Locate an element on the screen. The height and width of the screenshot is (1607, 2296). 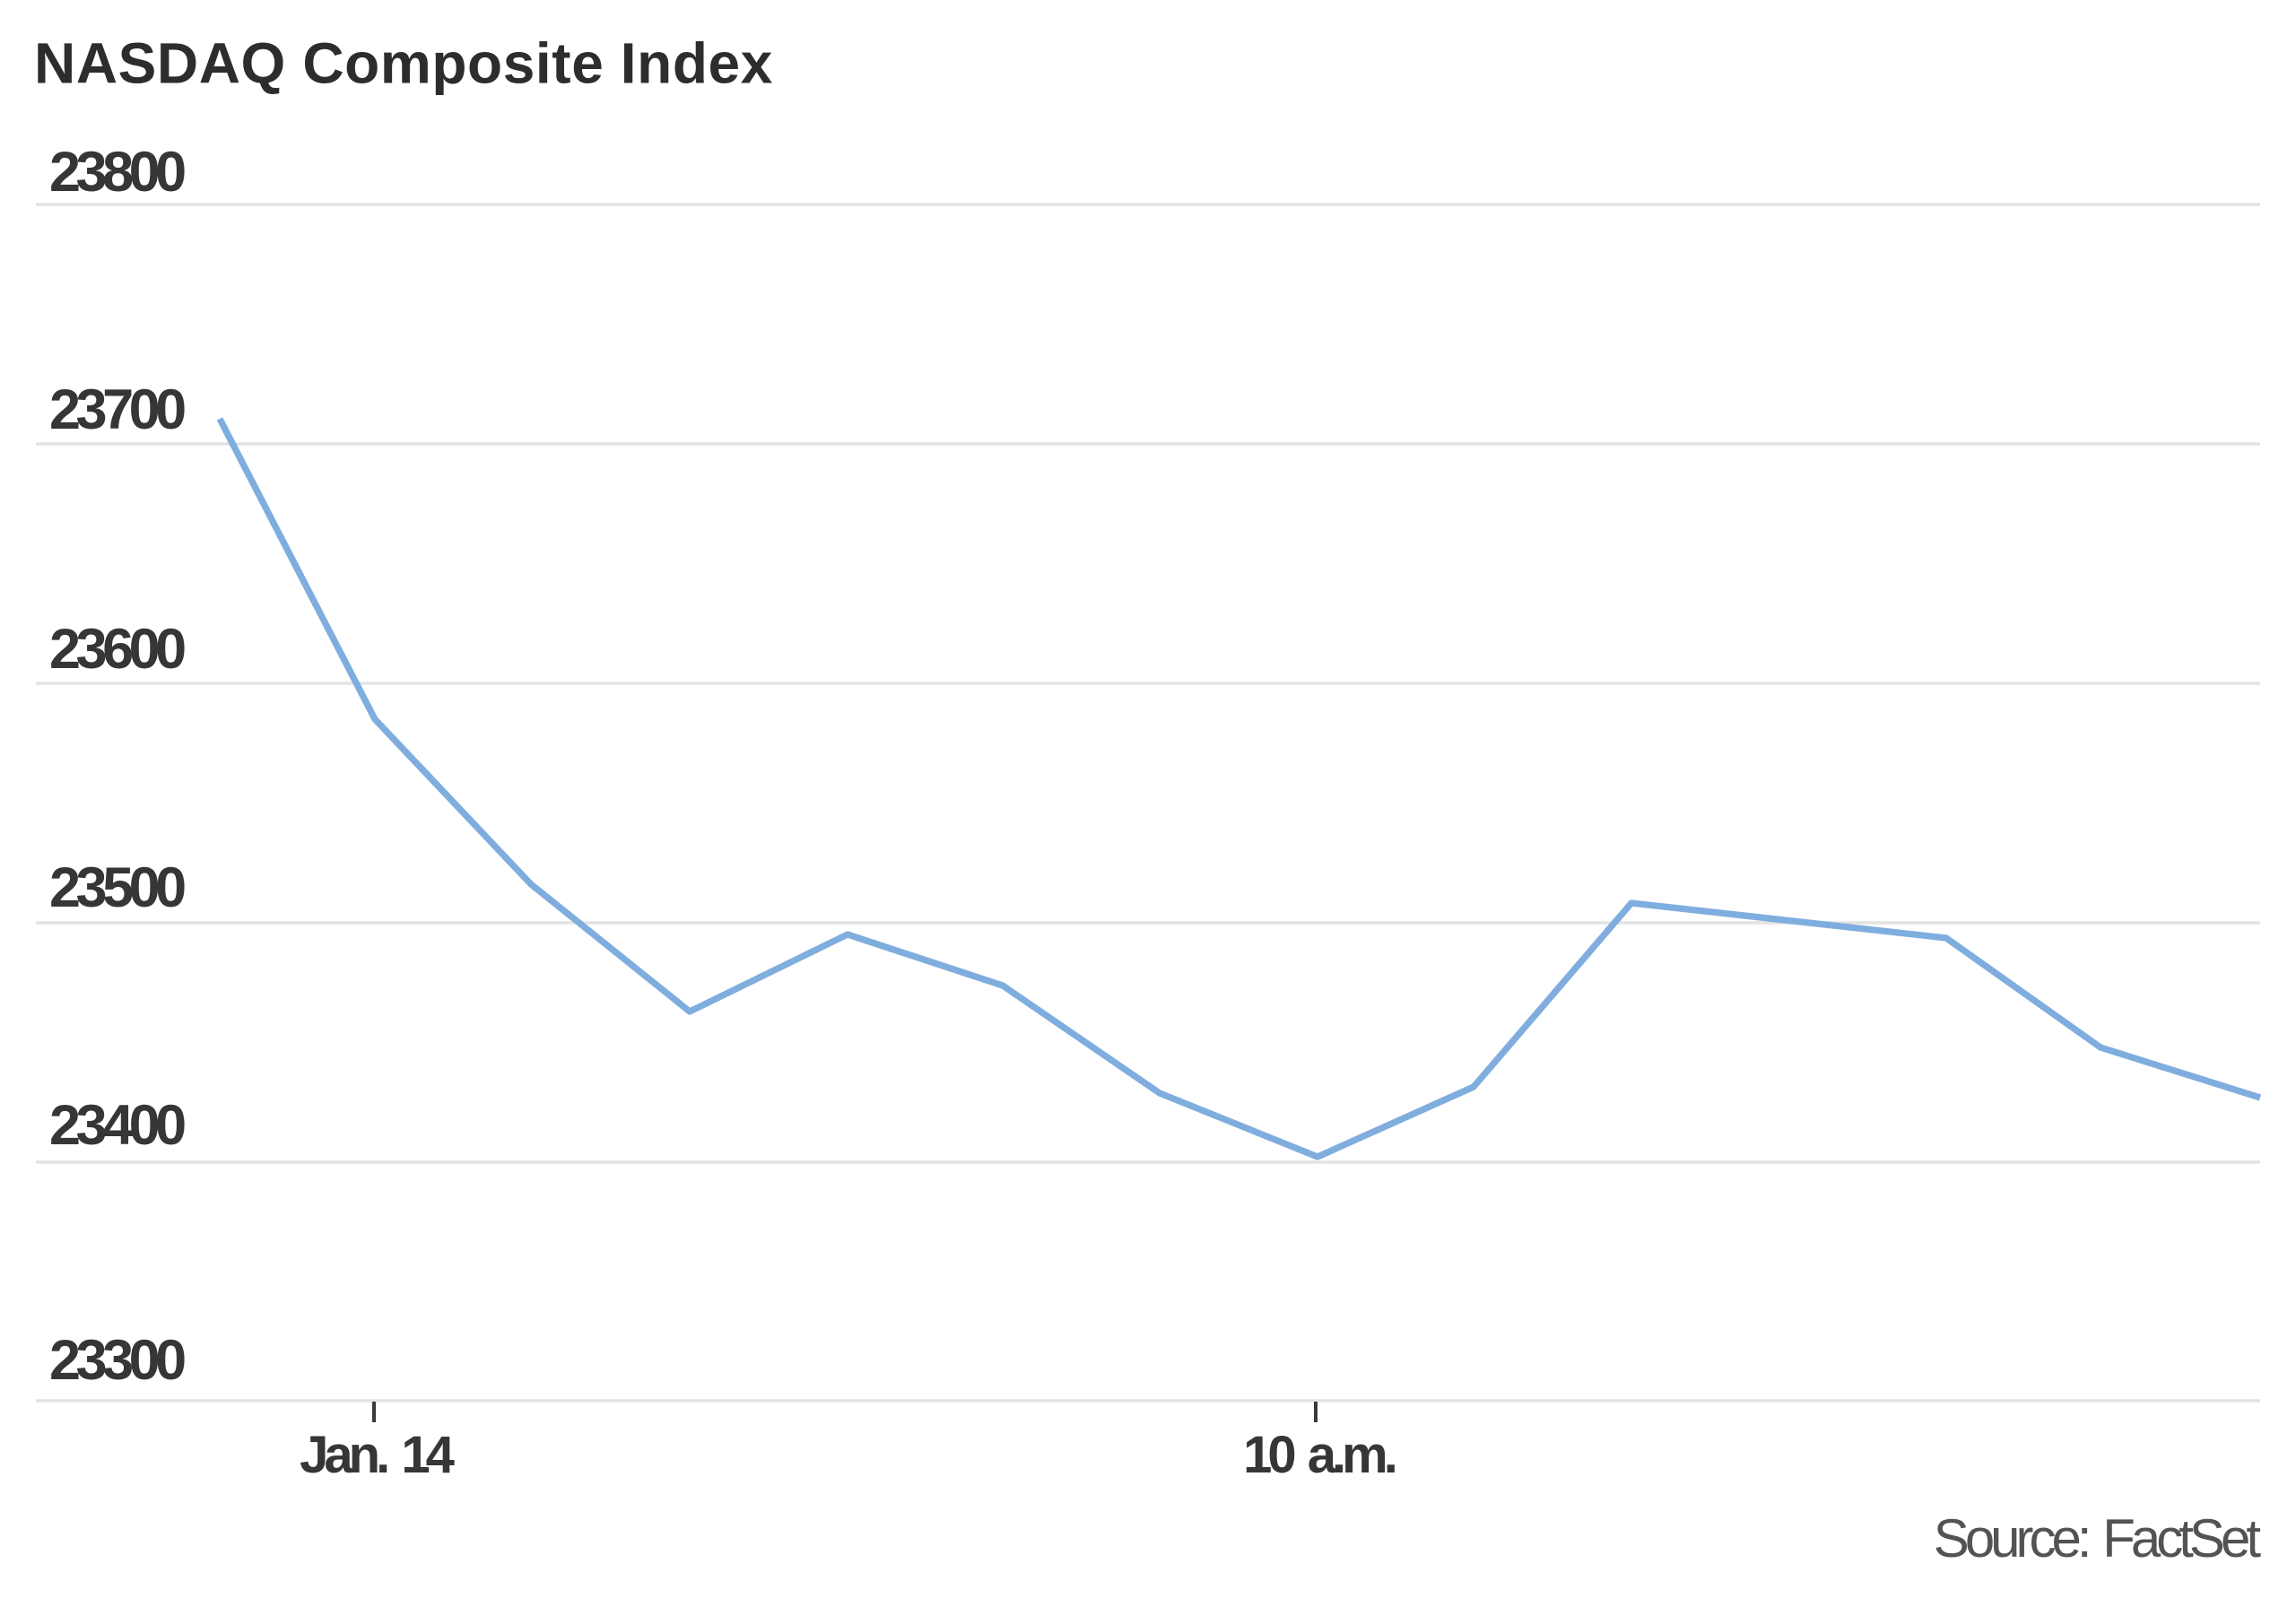
svg-text: 23700 is located at coordinates (117, 410).